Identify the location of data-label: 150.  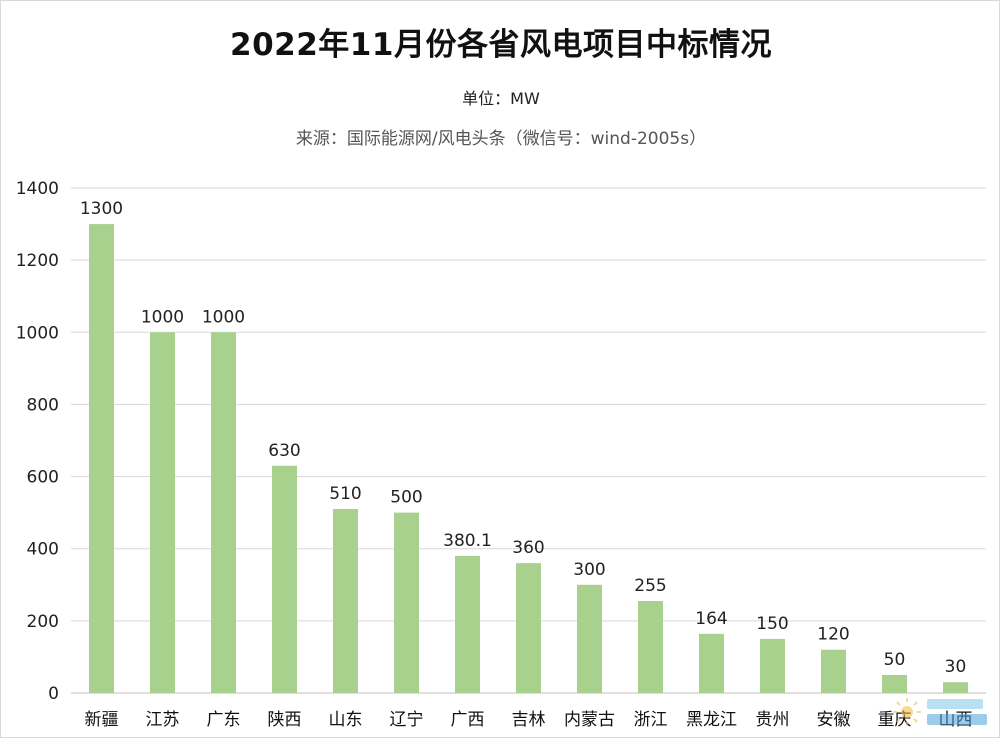
(772, 624).